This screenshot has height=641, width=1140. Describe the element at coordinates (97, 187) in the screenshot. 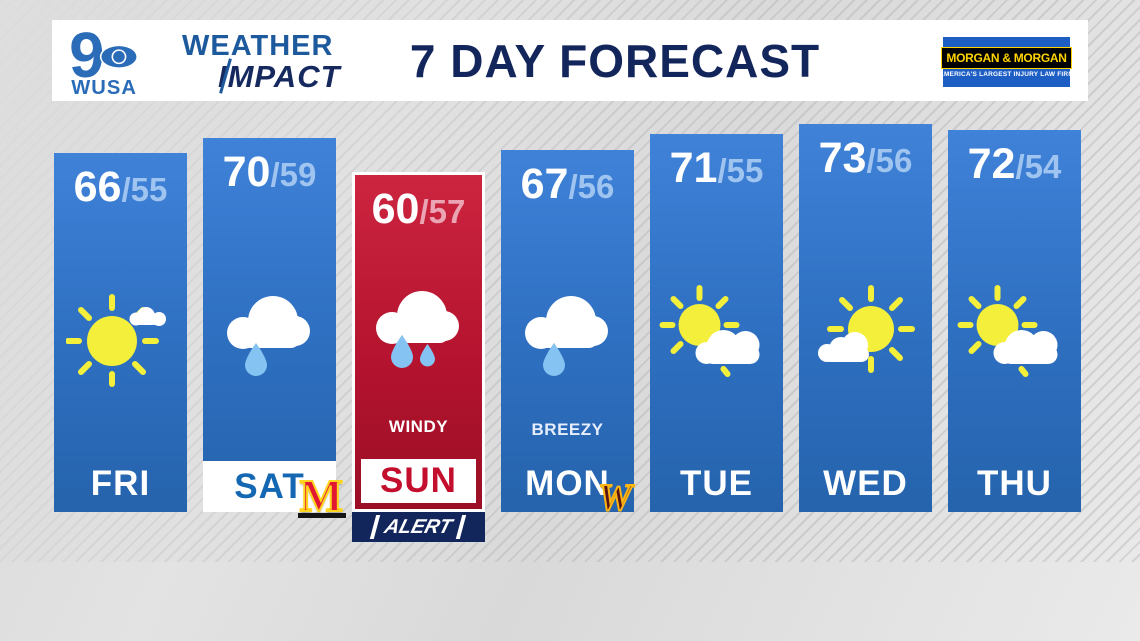

I see `high-temp: 66` at that location.